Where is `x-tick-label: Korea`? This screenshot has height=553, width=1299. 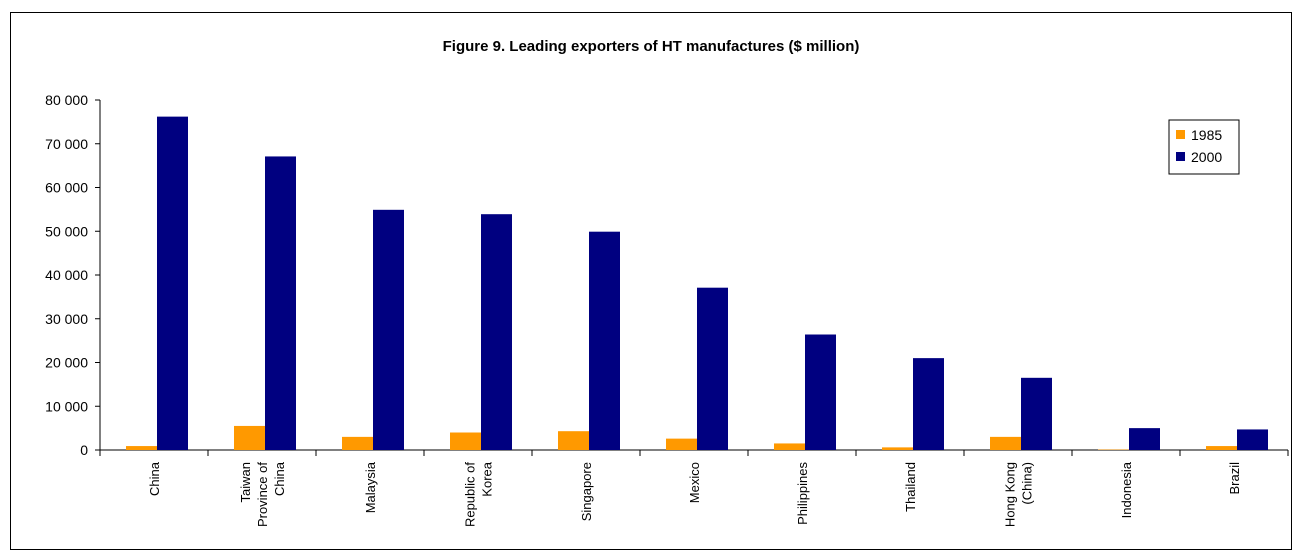 x-tick-label: Korea is located at coordinates (487, 478).